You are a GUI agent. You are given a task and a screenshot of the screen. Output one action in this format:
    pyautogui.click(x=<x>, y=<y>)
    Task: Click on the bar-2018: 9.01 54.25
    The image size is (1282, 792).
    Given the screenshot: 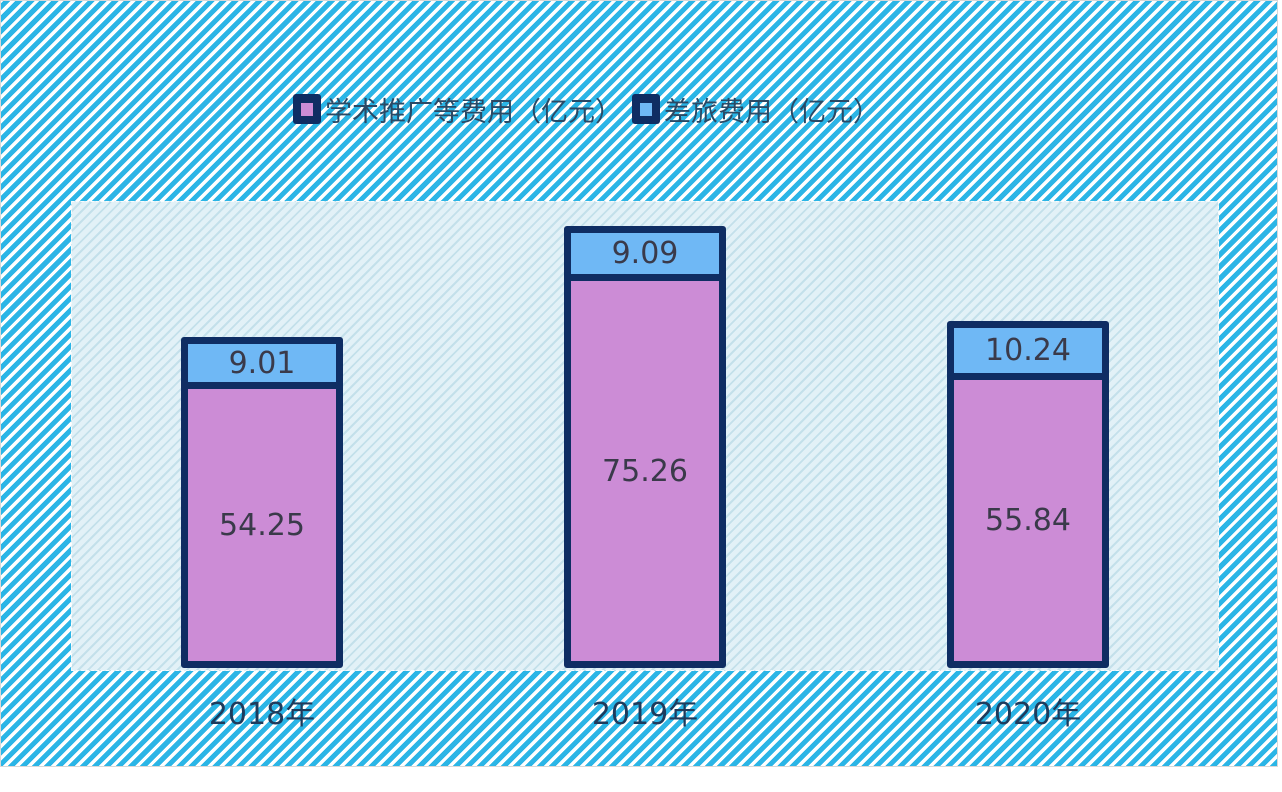 What is the action you would take?
    pyautogui.click(x=262, y=502)
    